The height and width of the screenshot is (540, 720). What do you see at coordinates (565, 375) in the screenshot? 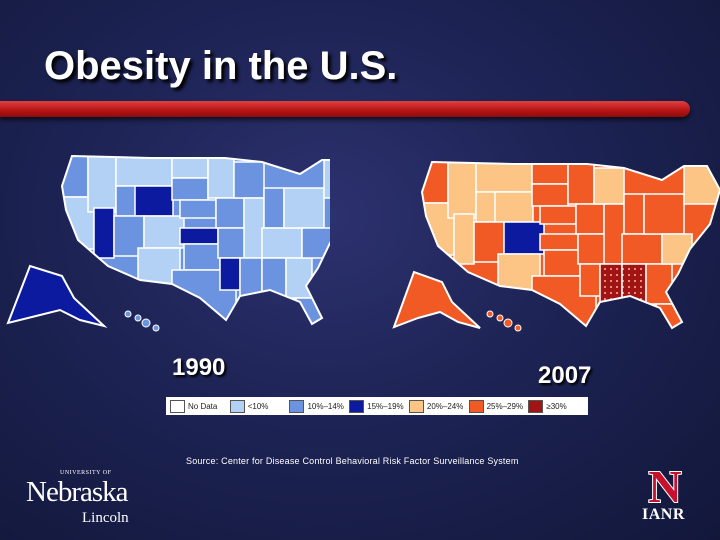
I see `year-label-2007: 2007` at bounding box center [565, 375].